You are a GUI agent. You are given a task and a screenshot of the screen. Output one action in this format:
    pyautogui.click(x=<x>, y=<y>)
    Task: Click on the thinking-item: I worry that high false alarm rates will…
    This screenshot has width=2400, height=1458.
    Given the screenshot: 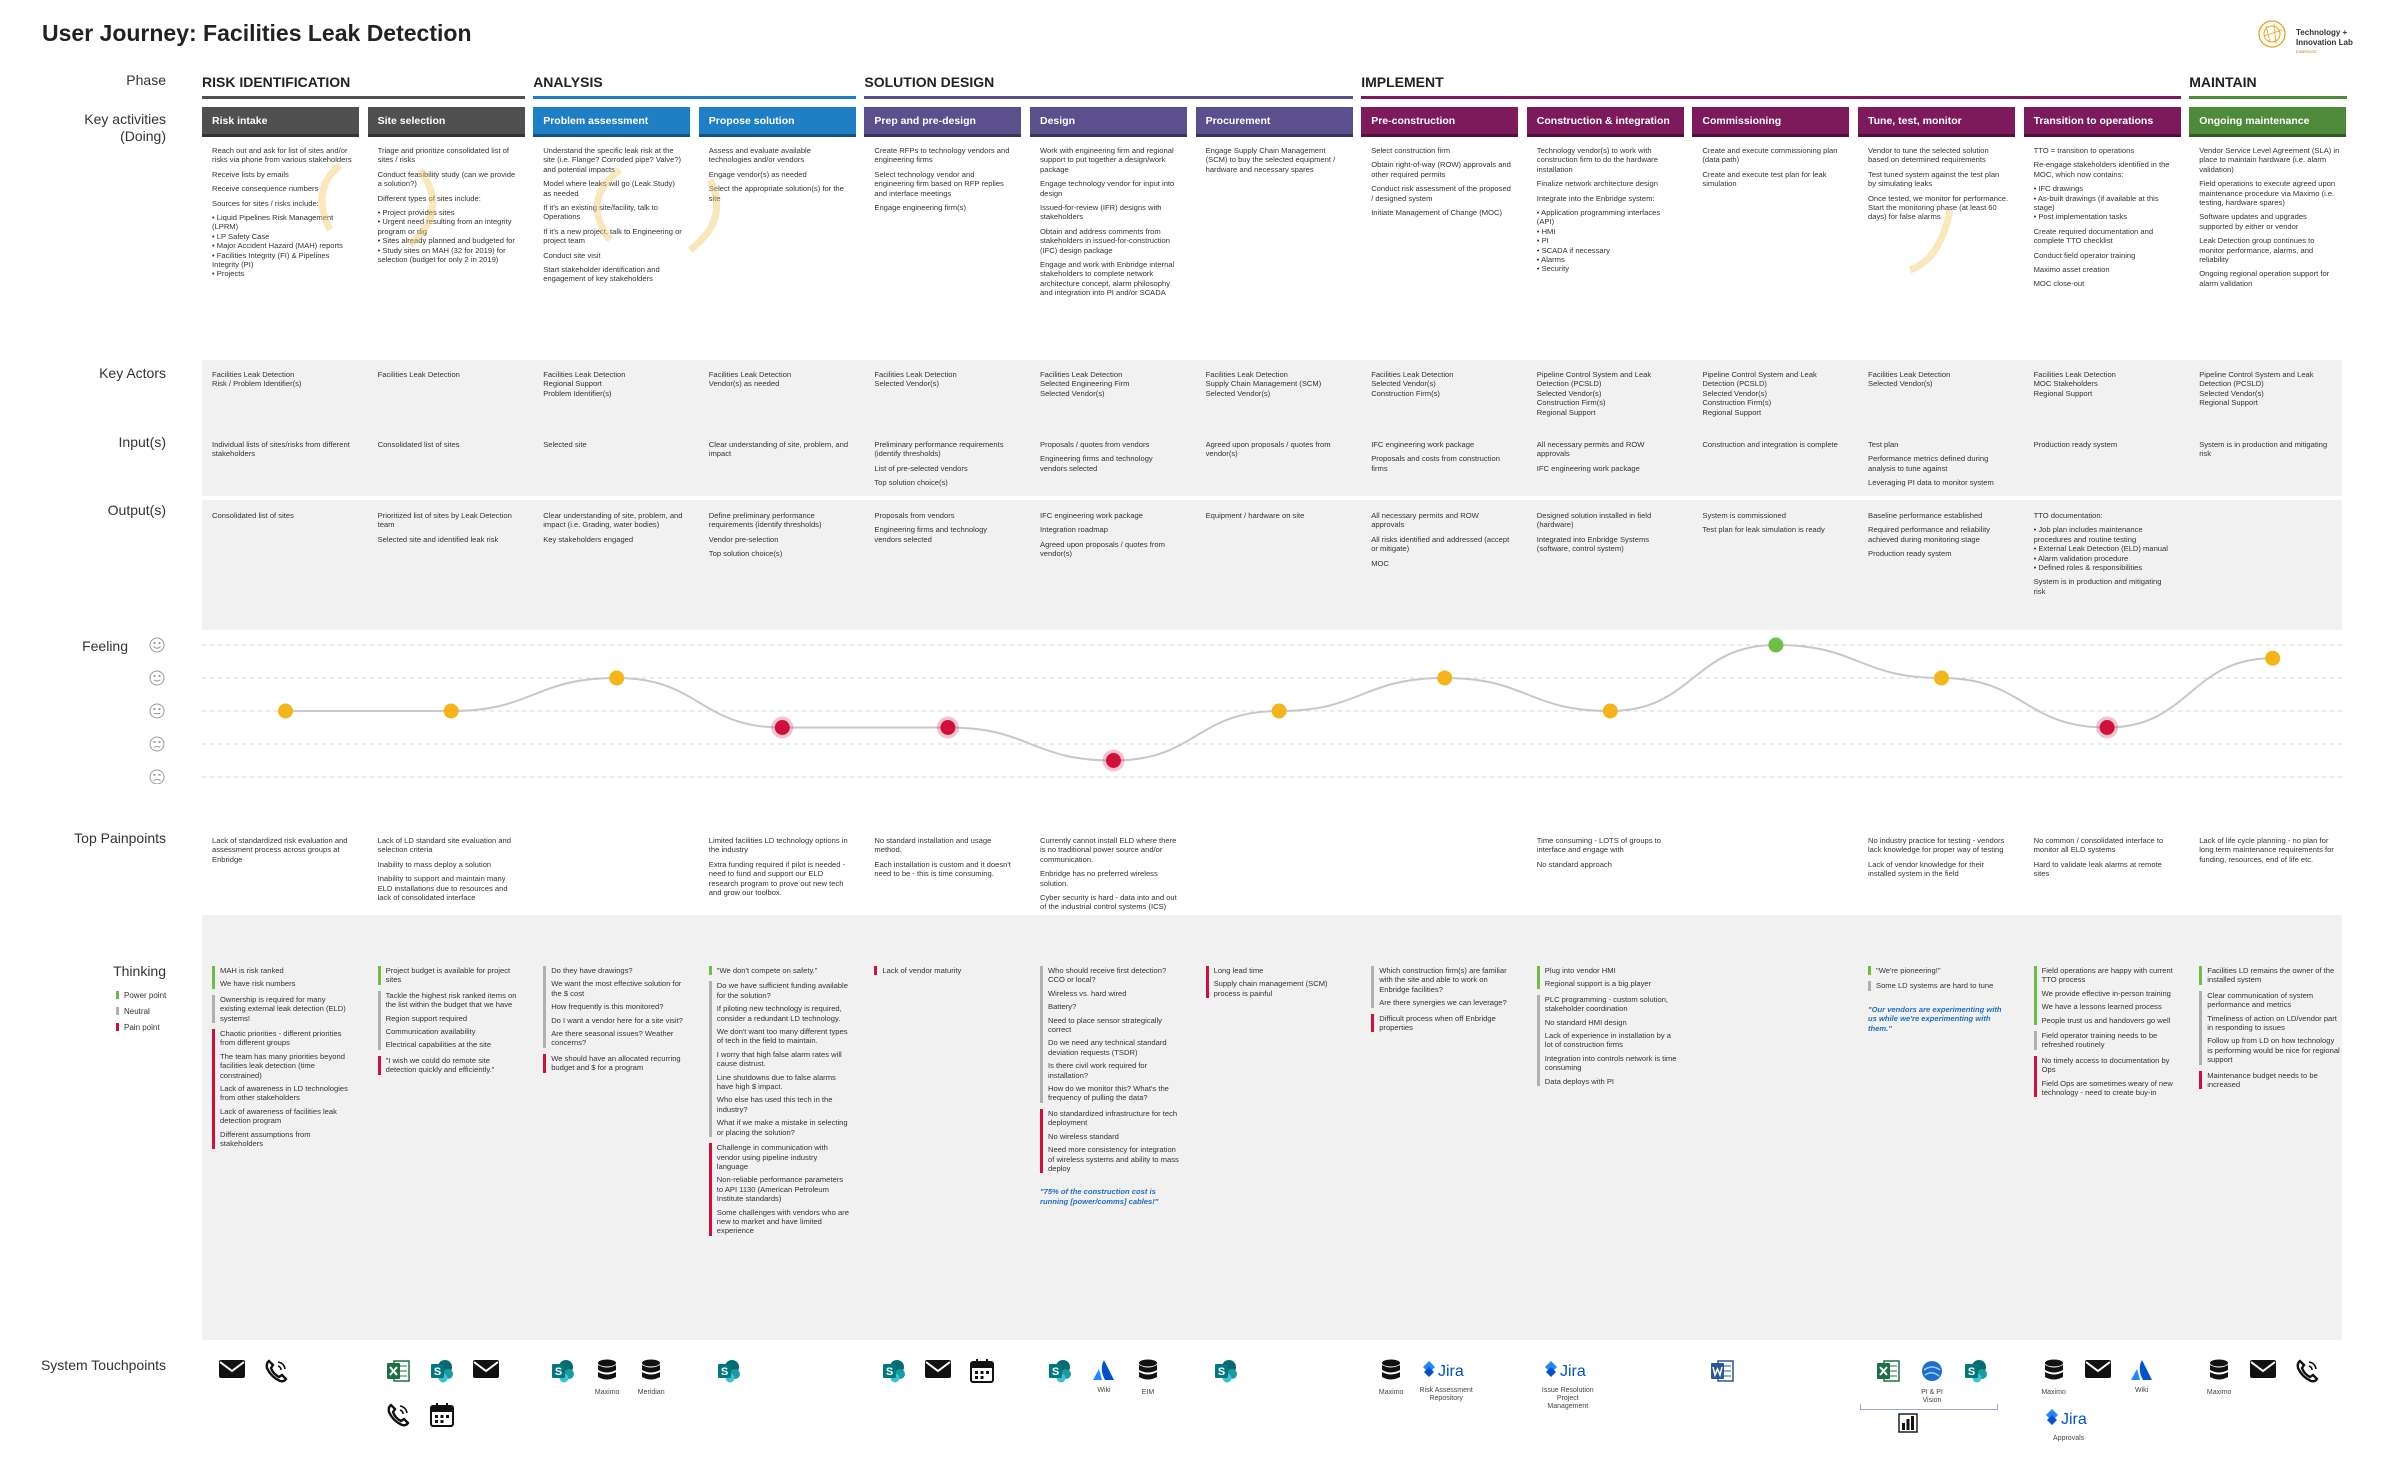 What is the action you would take?
    pyautogui.click(x=779, y=1059)
    